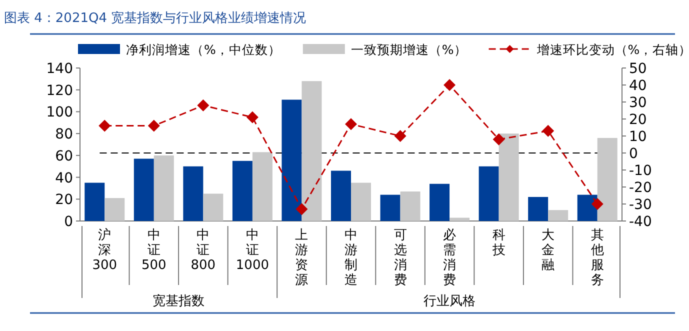  Describe the element at coordinates (640, 171) in the screenshot. I see `y2-tick-label: -10` at that location.